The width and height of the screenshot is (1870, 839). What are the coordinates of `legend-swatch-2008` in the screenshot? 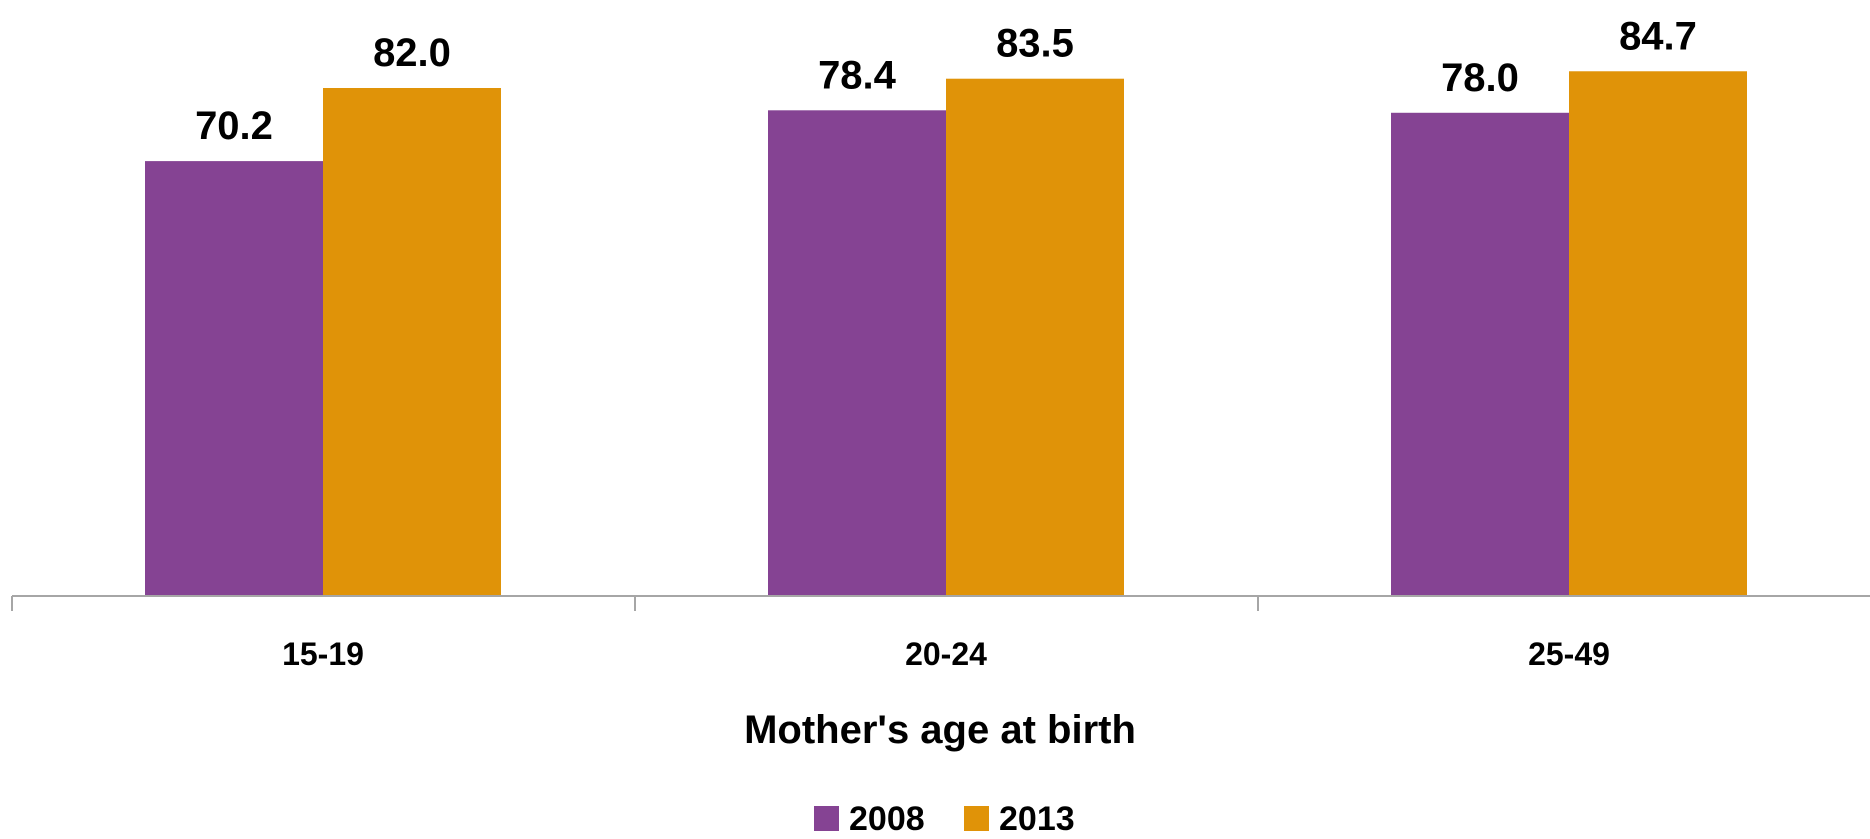 It's located at (826, 818).